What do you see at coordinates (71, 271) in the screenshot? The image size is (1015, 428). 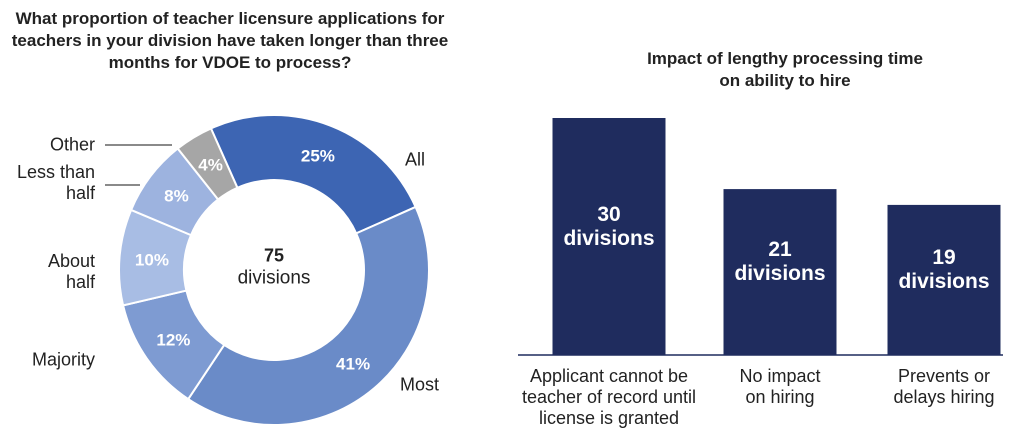 I see `category-label: About half` at bounding box center [71, 271].